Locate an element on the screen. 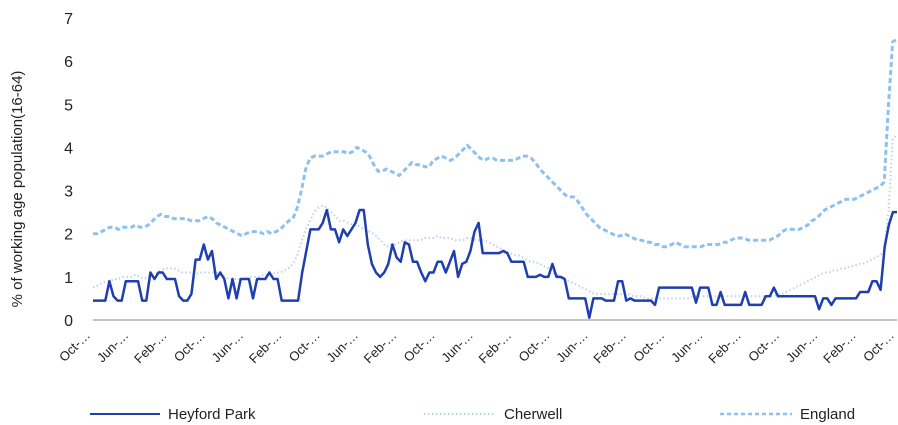  legend-item-england: England is located at coordinates (787, 414).